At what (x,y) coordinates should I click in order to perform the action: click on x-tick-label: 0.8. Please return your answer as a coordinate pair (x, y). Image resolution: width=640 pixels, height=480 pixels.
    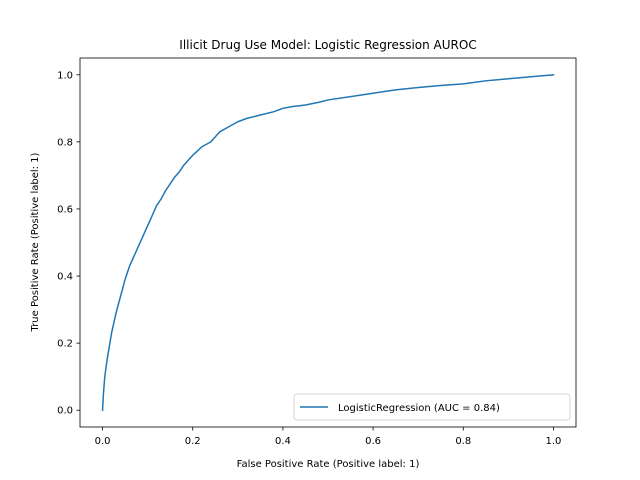
    Looking at the image, I should click on (463, 441).